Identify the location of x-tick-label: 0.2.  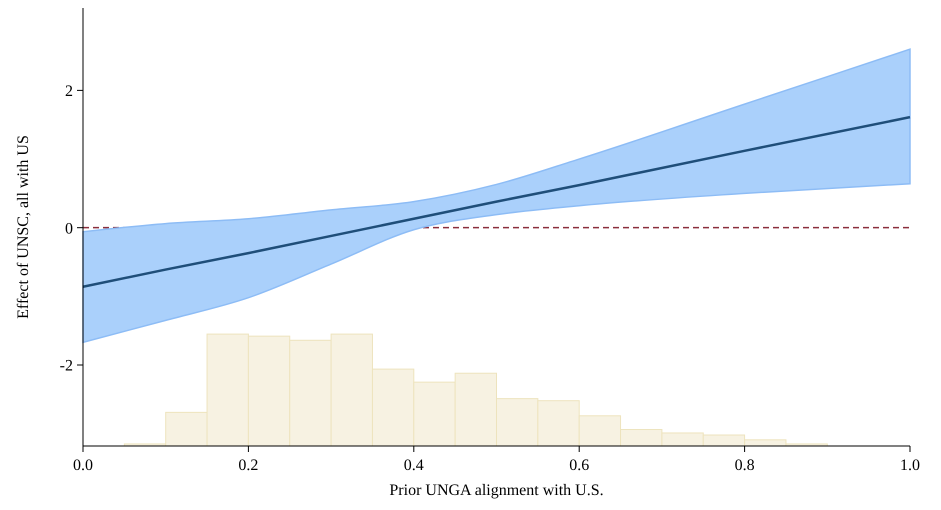
(248, 465).